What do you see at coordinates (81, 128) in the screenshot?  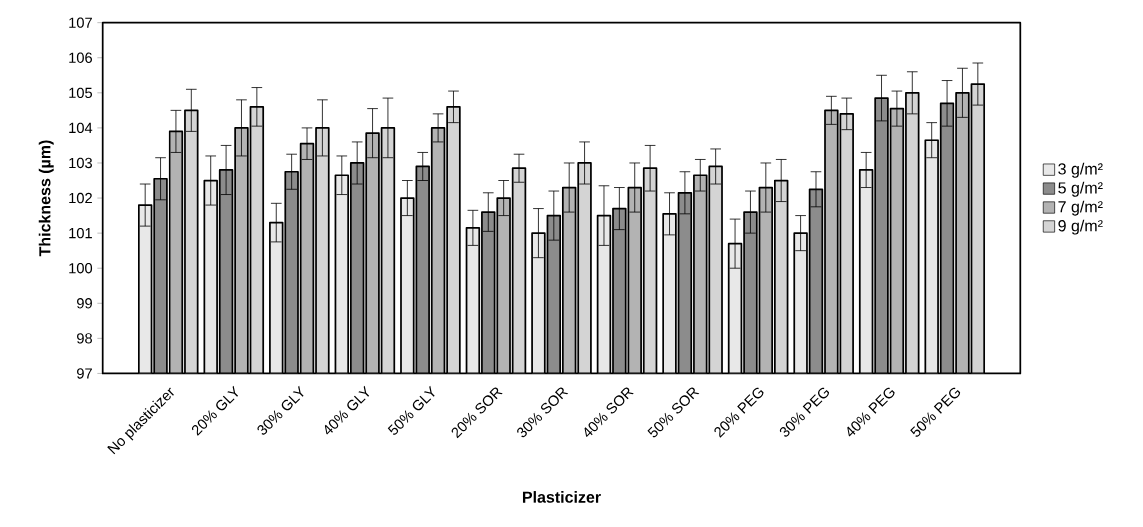 I see `y-tick-label: 104` at bounding box center [81, 128].